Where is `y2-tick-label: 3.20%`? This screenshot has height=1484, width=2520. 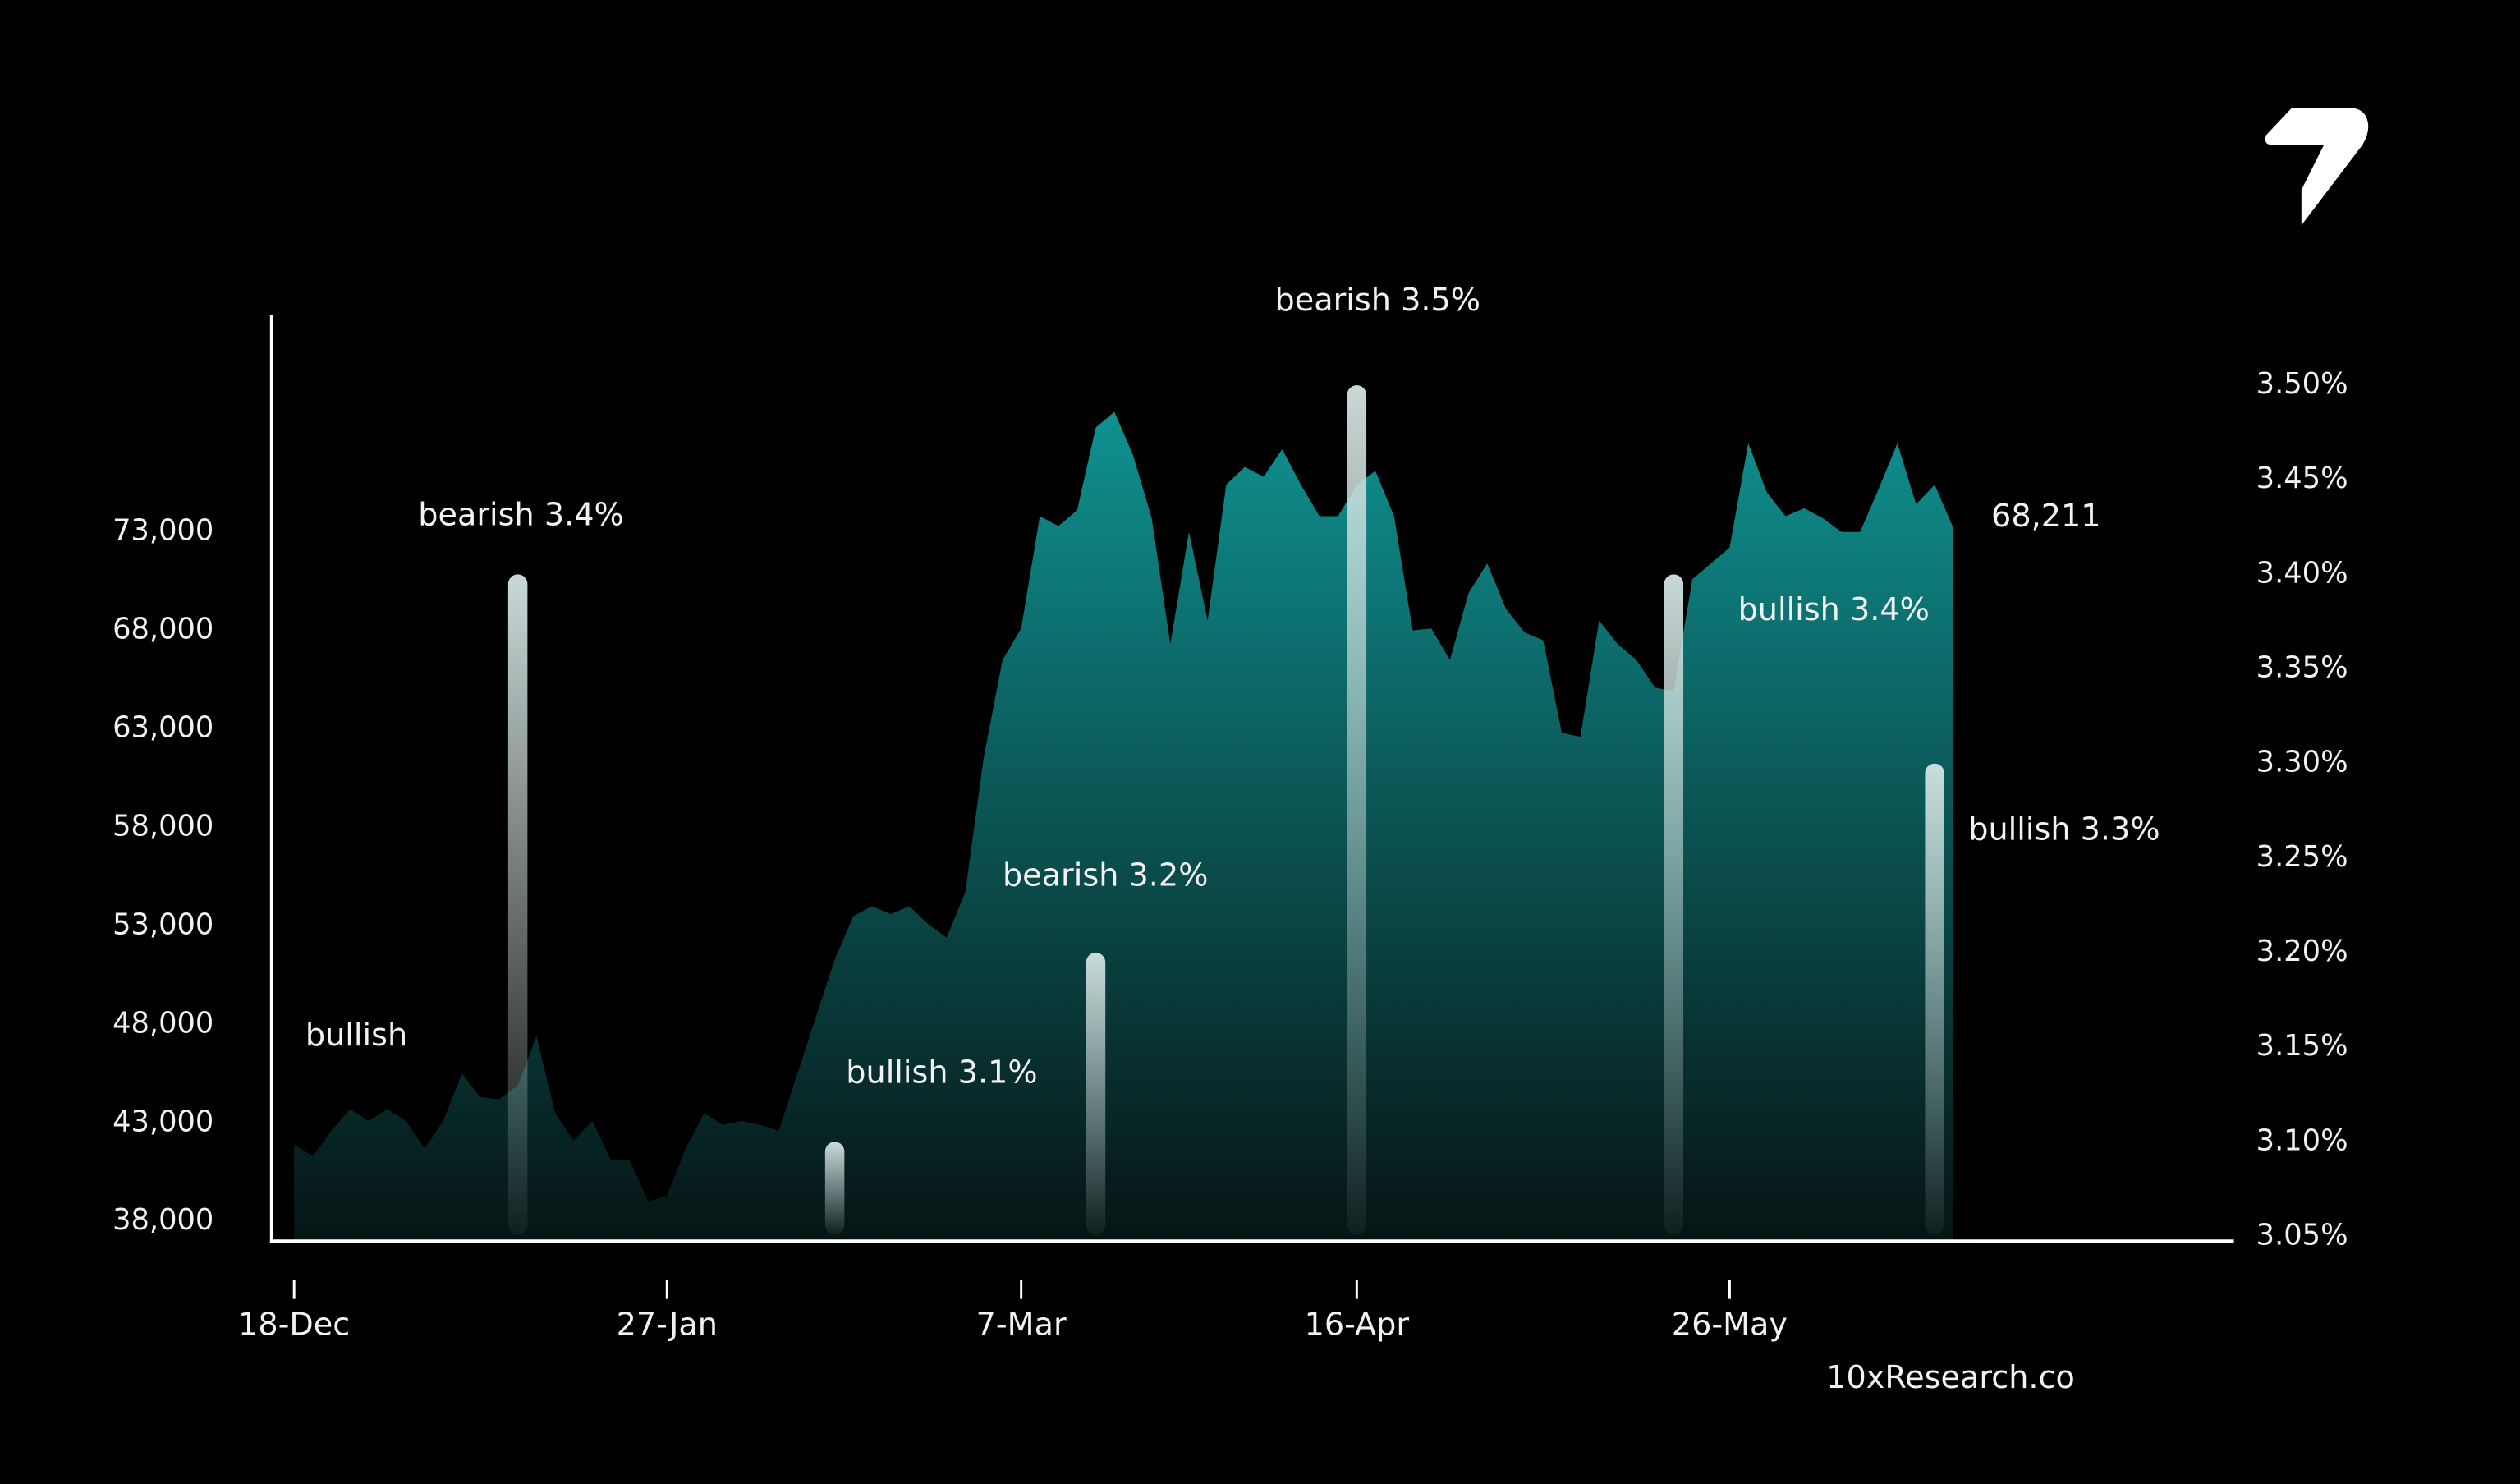 y2-tick-label: 3.20% is located at coordinates (2302, 952).